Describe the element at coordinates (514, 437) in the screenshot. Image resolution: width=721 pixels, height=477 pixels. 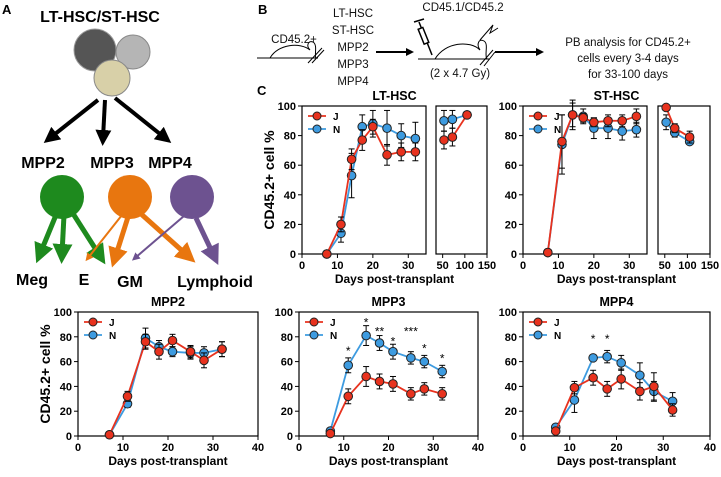
I see `y-tick-label: 0` at that location.